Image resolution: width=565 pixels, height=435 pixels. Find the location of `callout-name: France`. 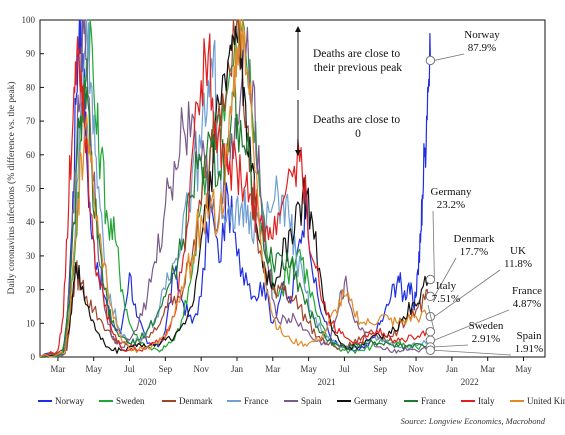

callout-name: France is located at coordinates (527, 291).